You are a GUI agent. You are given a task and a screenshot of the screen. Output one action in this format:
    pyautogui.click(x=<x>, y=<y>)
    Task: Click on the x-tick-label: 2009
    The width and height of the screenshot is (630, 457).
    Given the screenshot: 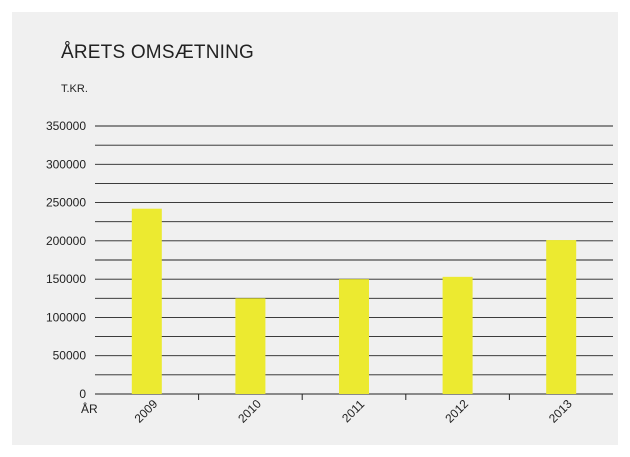 What is the action you would take?
    pyautogui.click(x=146, y=411)
    